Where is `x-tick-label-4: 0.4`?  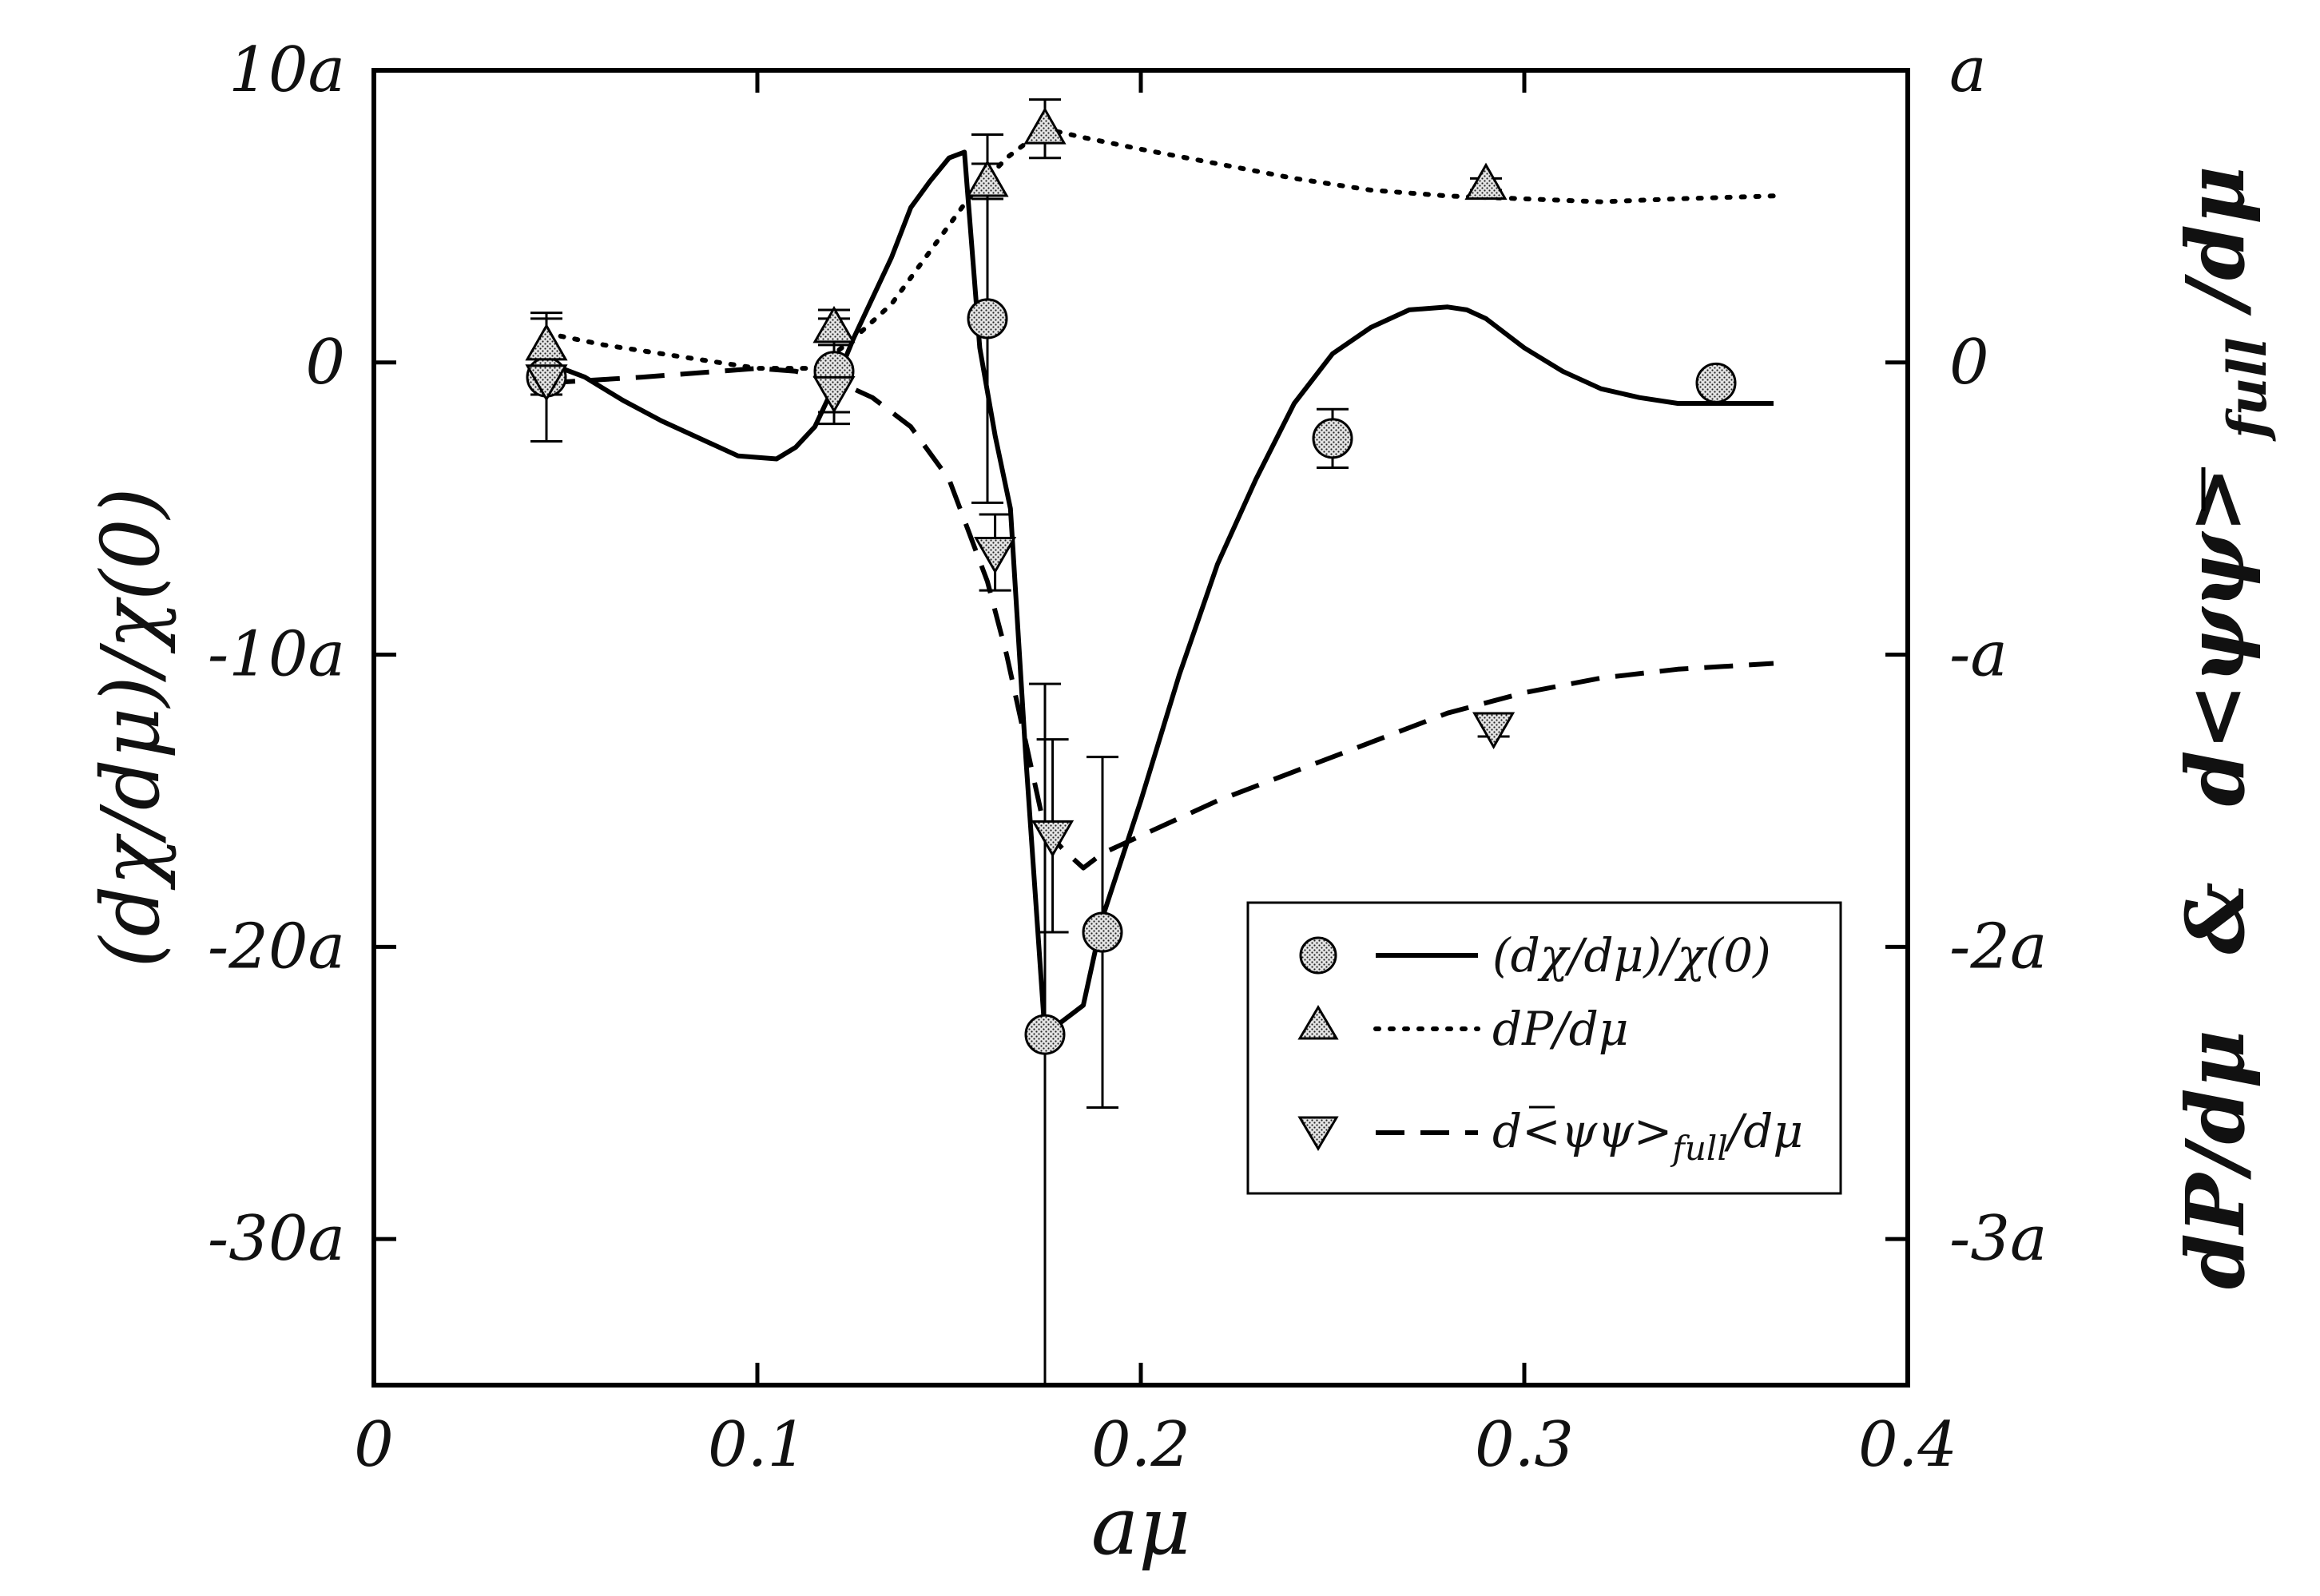
x-tick-label-4: 0.4 is located at coordinates (1907, 1445).